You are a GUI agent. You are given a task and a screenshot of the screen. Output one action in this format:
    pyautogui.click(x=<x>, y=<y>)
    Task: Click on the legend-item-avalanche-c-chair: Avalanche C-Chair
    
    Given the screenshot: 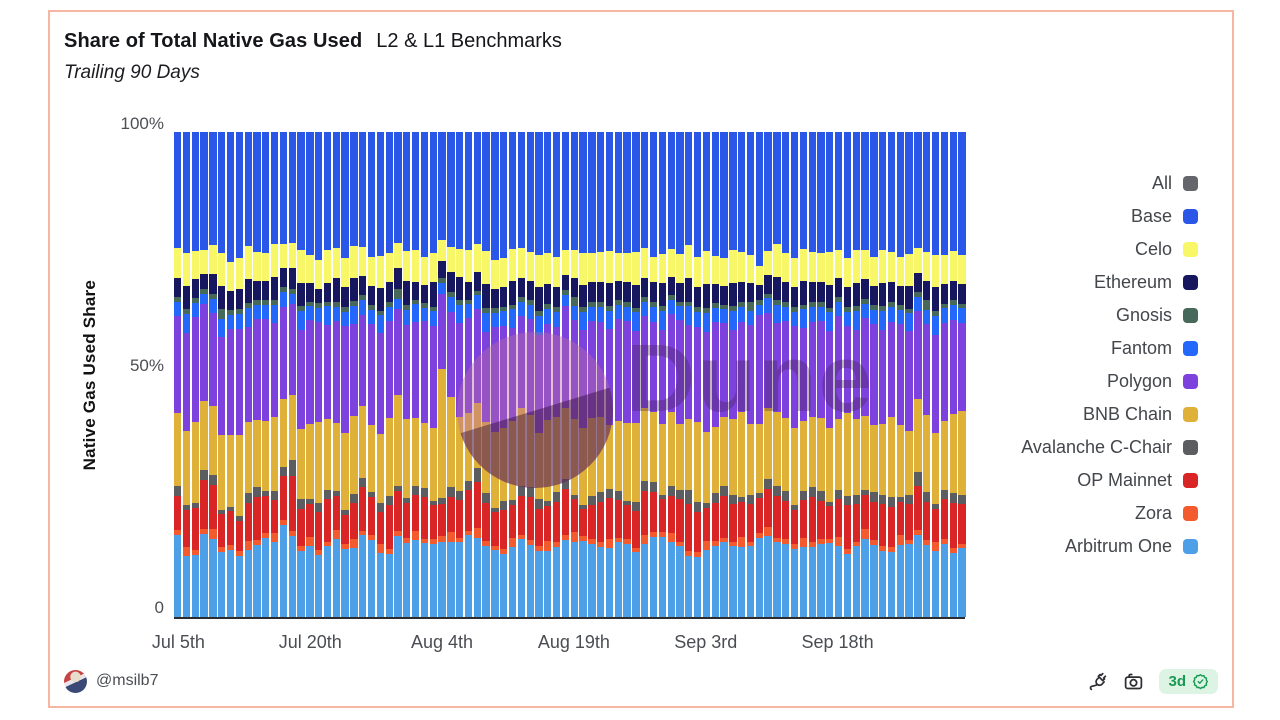 What is the action you would take?
    pyautogui.click(x=1109, y=447)
    